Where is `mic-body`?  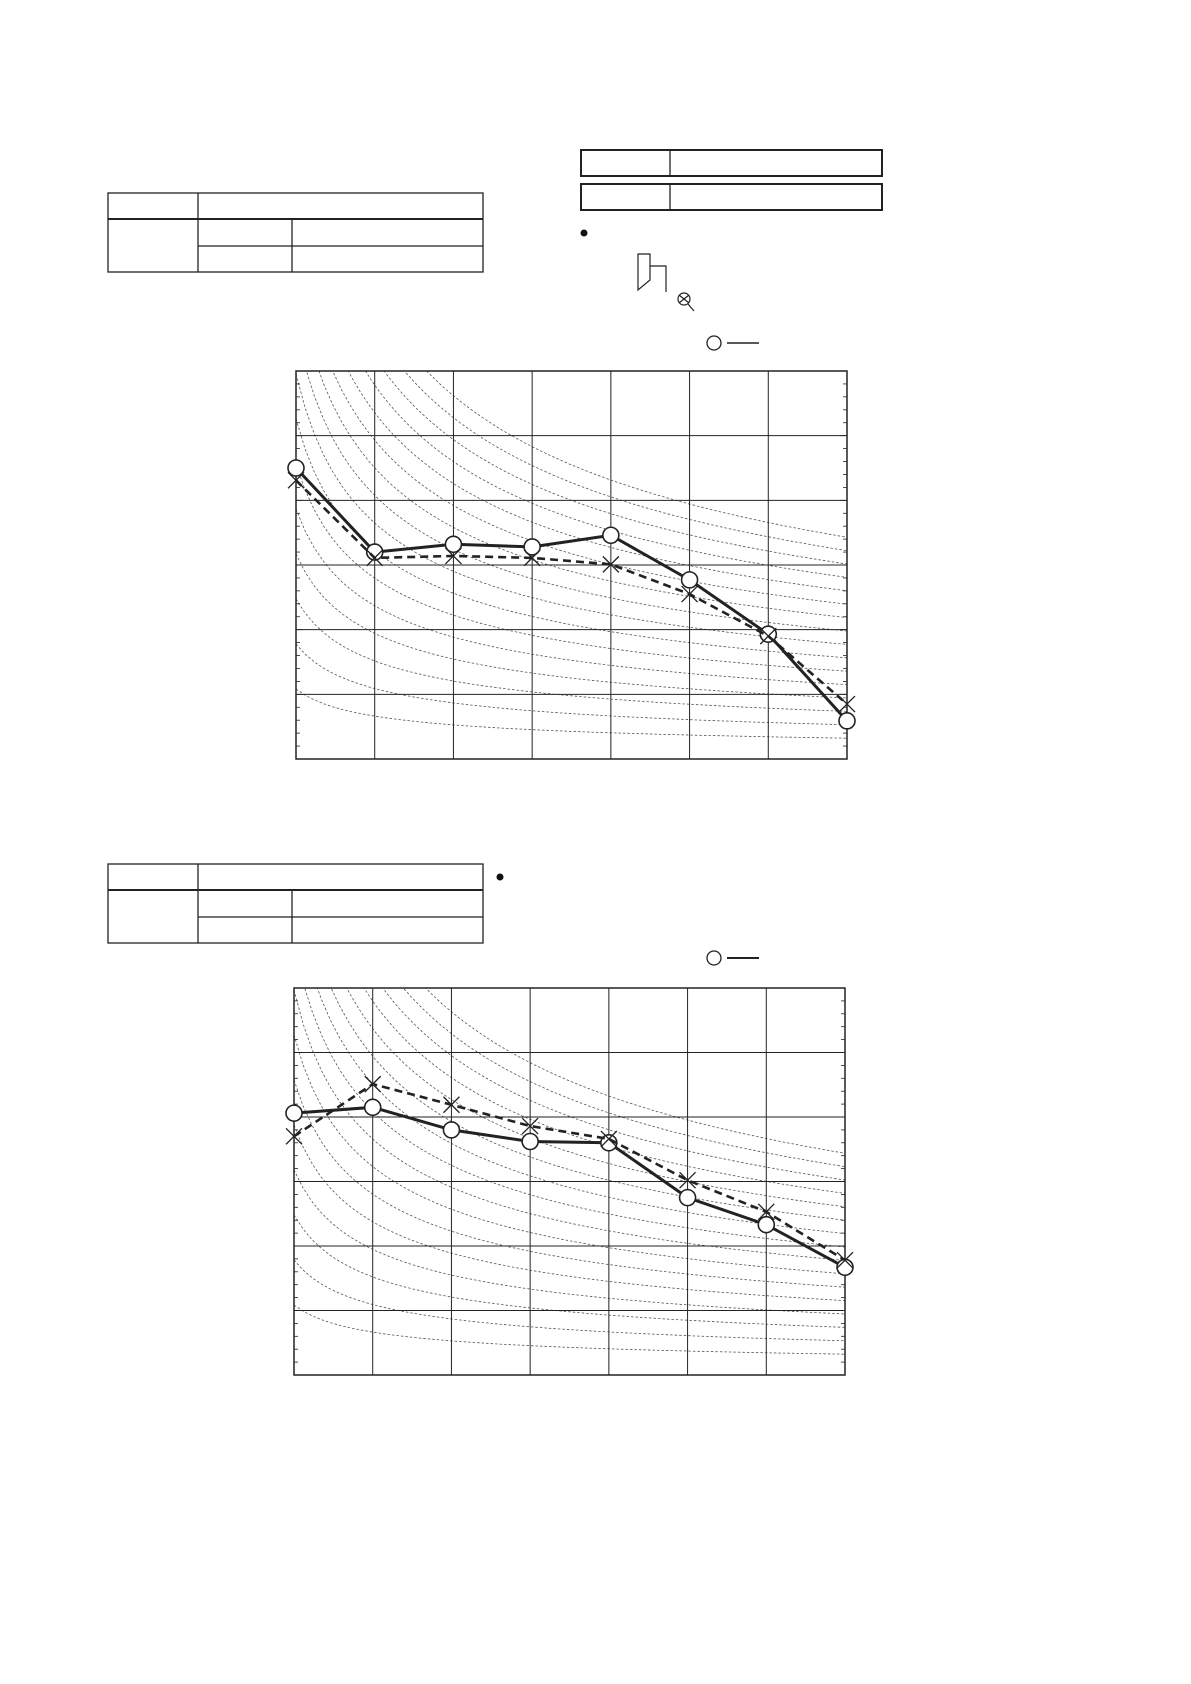 mic-body is located at coordinates (686, 303).